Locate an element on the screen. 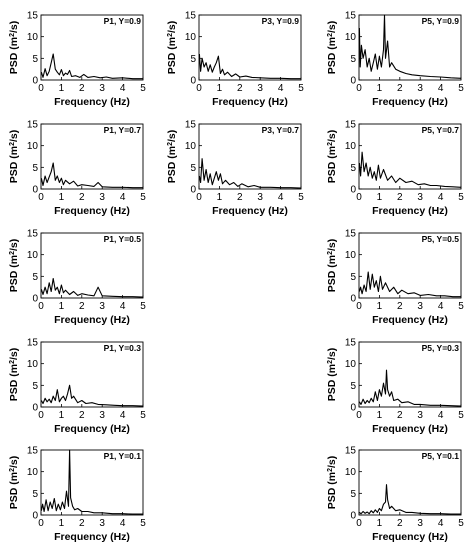 The height and width of the screenshot is (550, 472). panel-title: P1, Y=0.3 is located at coordinates (123, 348).